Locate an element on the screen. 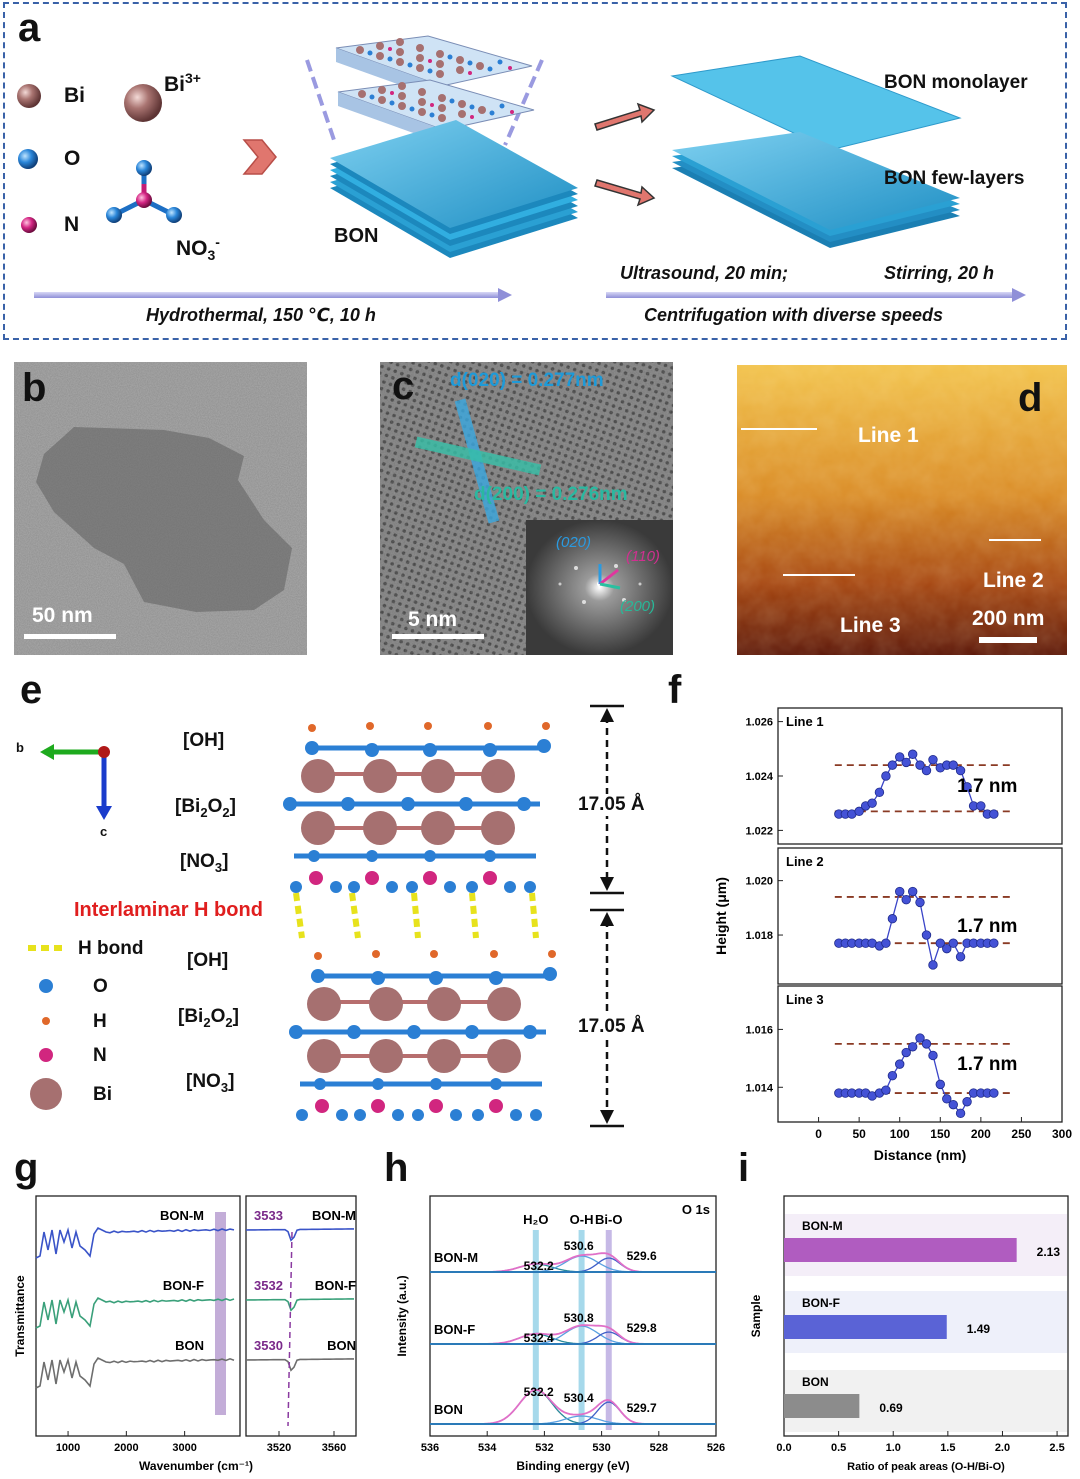 The width and height of the screenshot is (1080, 1479). height-annotation: 1.7 nm is located at coordinates (987, 786).